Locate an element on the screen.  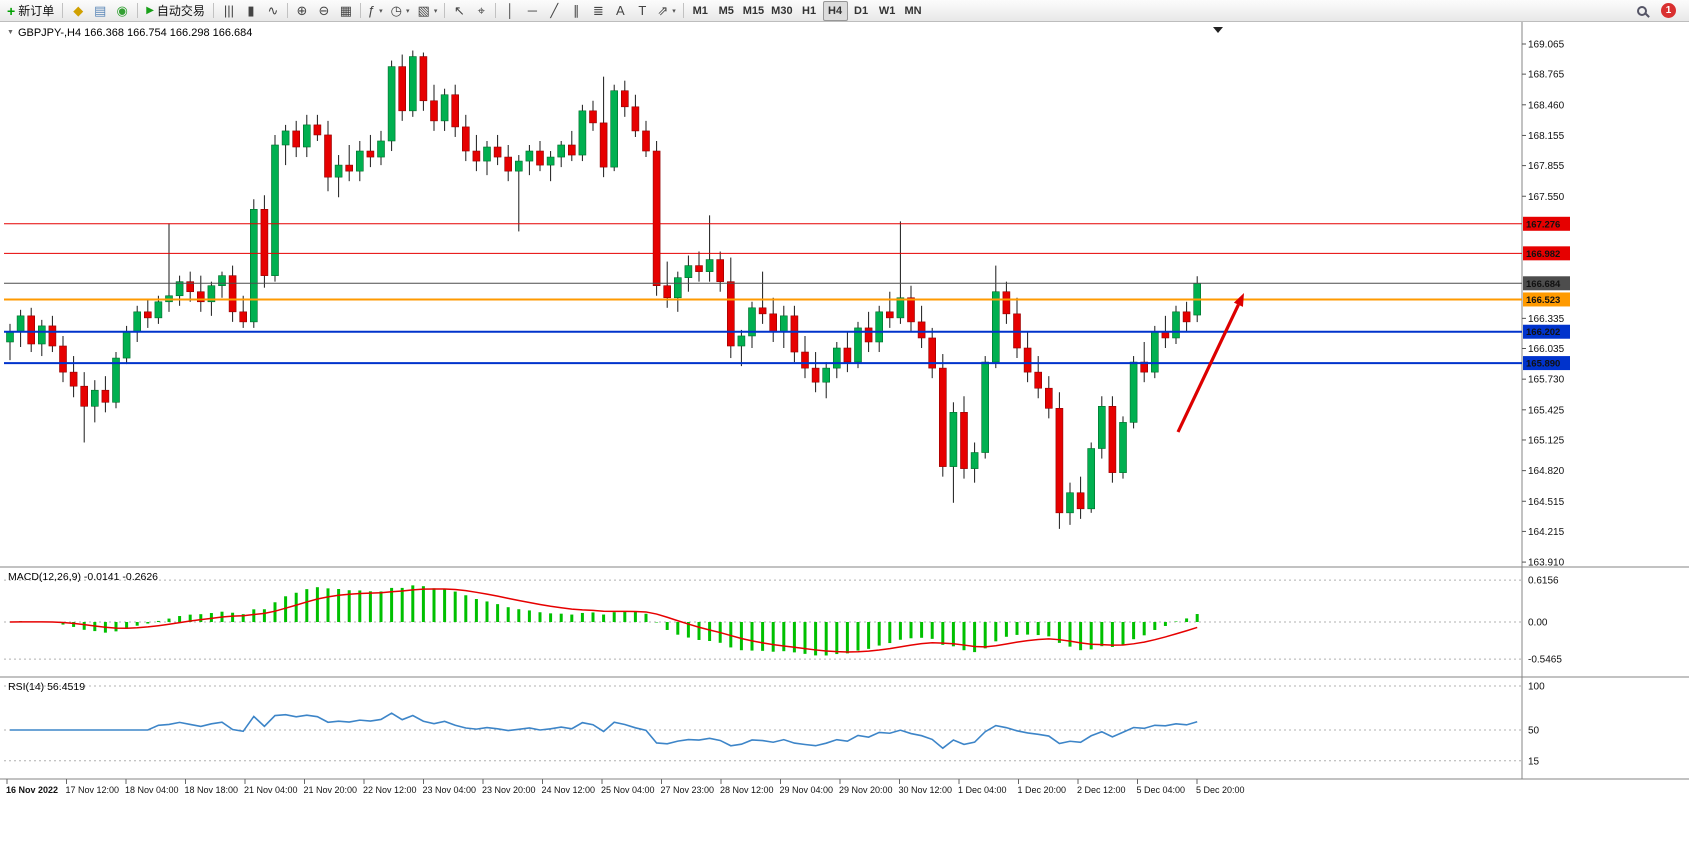
arrows-icon: ⇗ is located at coordinates (663, 10).